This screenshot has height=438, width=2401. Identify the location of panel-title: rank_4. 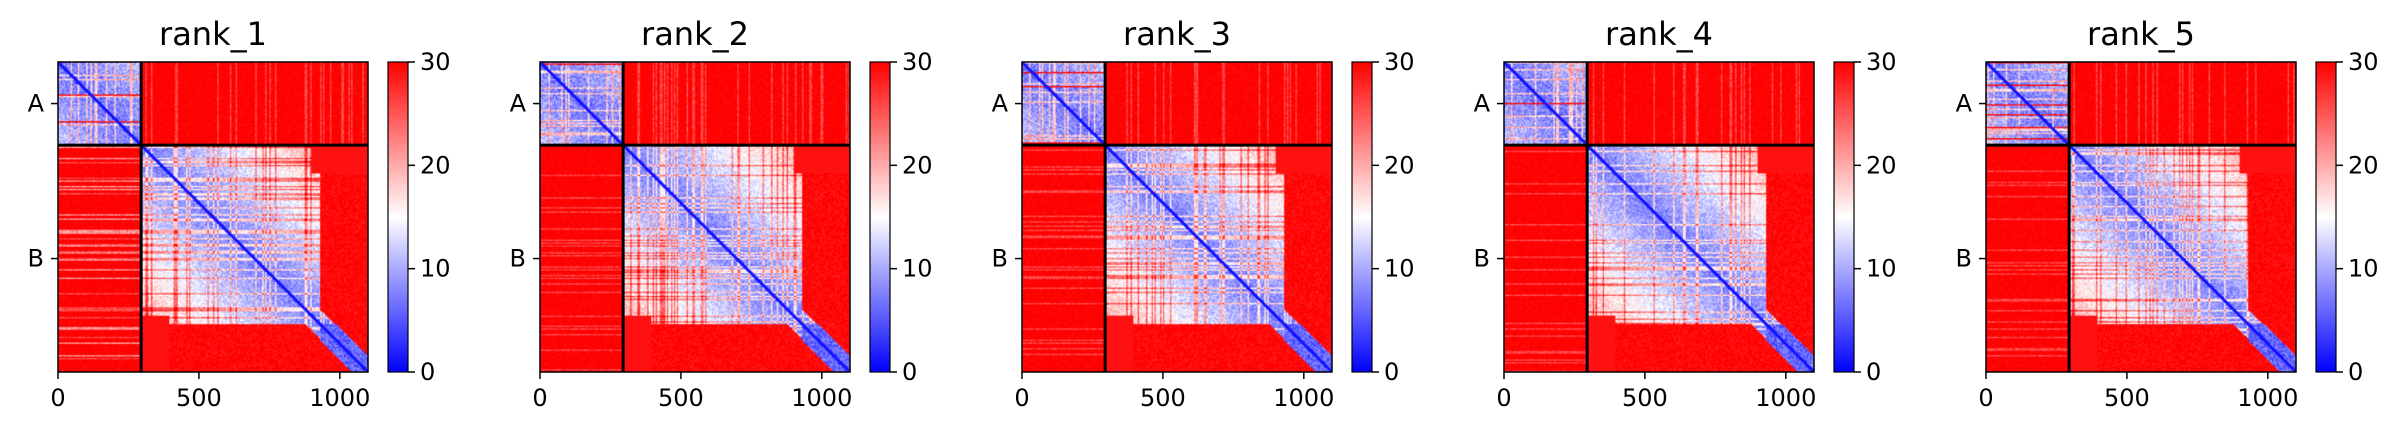
(1659, 34).